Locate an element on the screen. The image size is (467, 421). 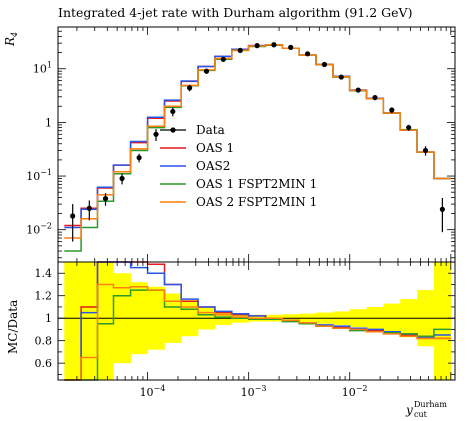
svg-text: R4 is located at coordinates (11, 39).